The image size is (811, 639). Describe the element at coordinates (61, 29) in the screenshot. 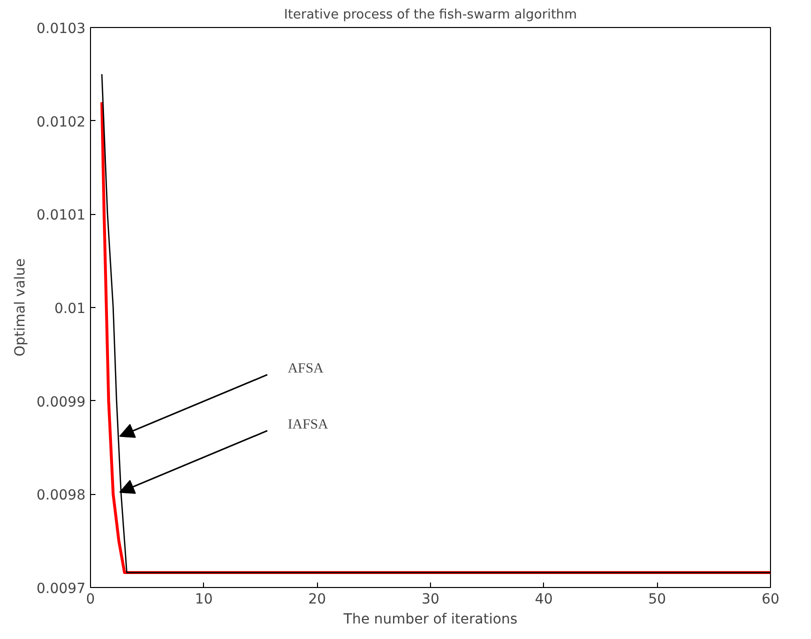

I see `y-tick-label: 0.0103` at that location.